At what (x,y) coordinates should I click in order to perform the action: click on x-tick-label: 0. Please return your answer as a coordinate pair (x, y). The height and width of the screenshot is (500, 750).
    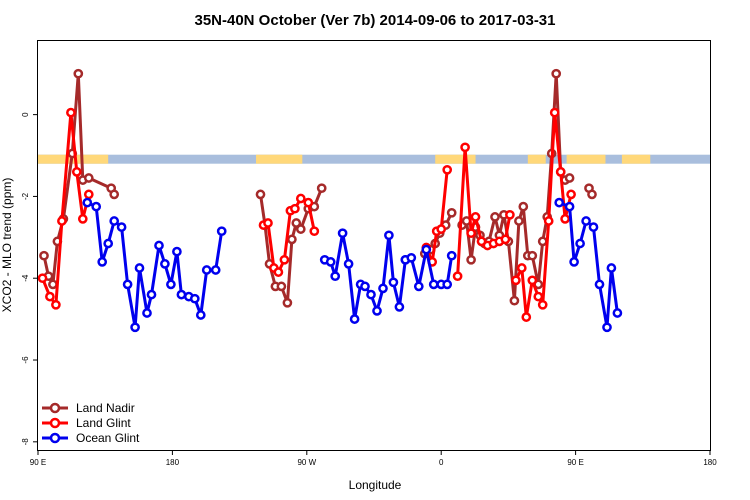
    Looking at the image, I should click on (441, 462).